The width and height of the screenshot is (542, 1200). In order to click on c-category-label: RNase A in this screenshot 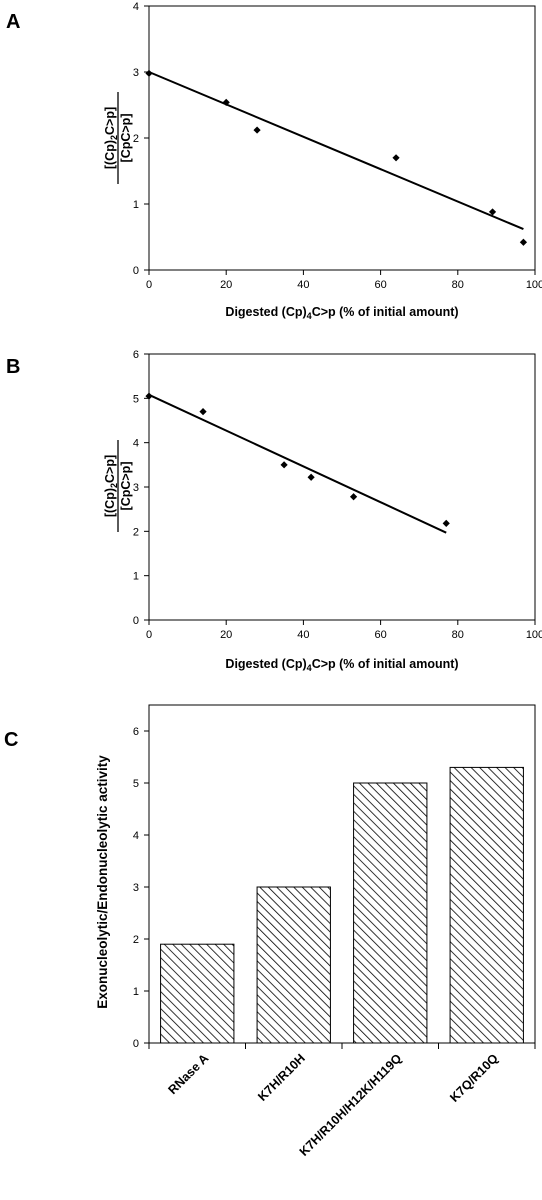, I will do `click(188, 1074)`.